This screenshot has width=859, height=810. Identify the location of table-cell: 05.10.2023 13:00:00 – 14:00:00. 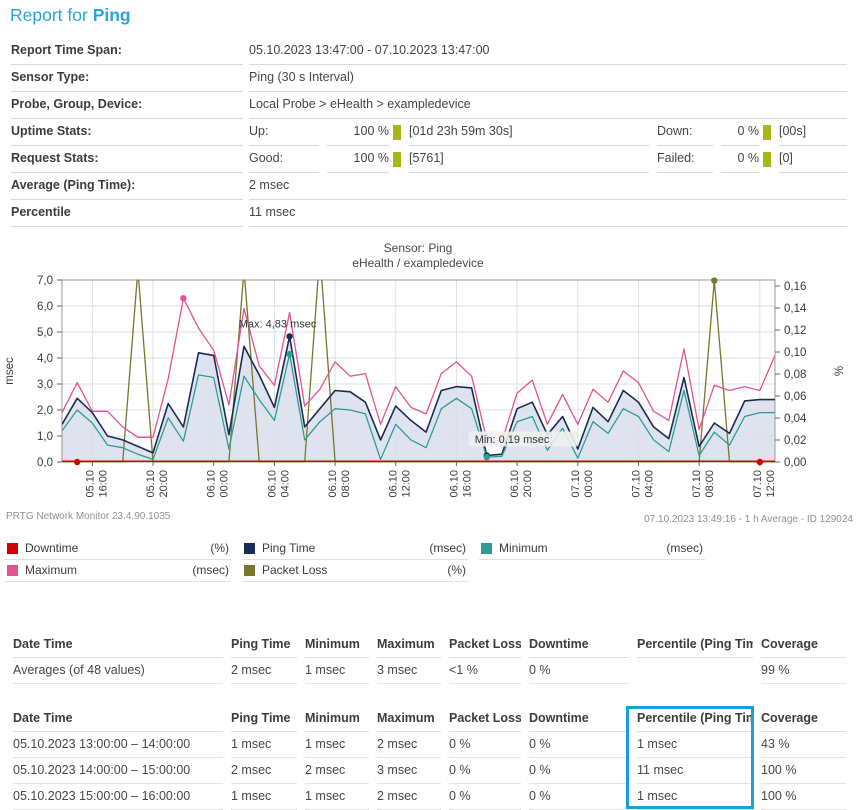
(118, 745).